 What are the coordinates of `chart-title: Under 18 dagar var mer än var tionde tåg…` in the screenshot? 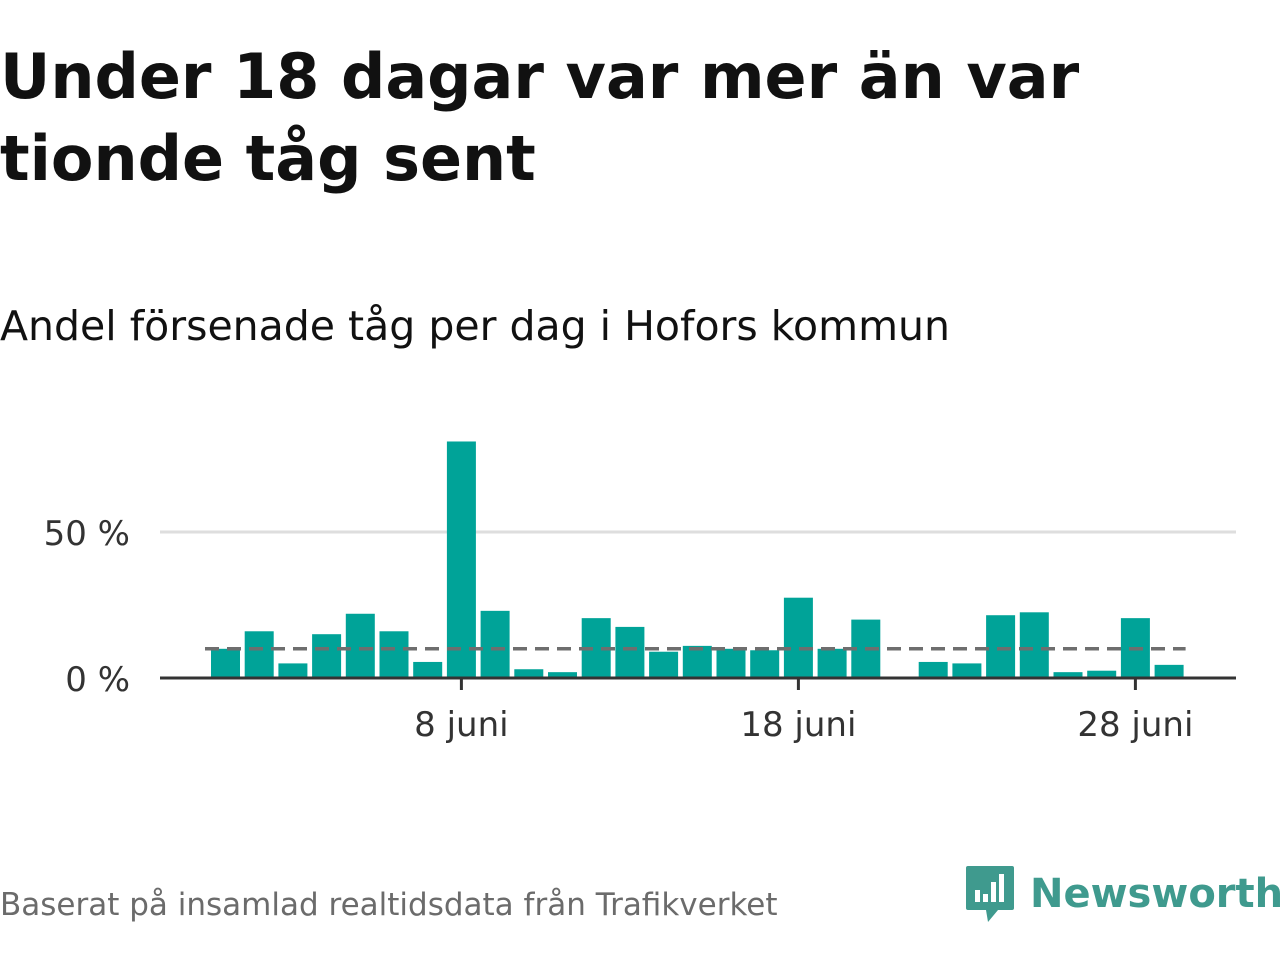 It's located at (540, 117).